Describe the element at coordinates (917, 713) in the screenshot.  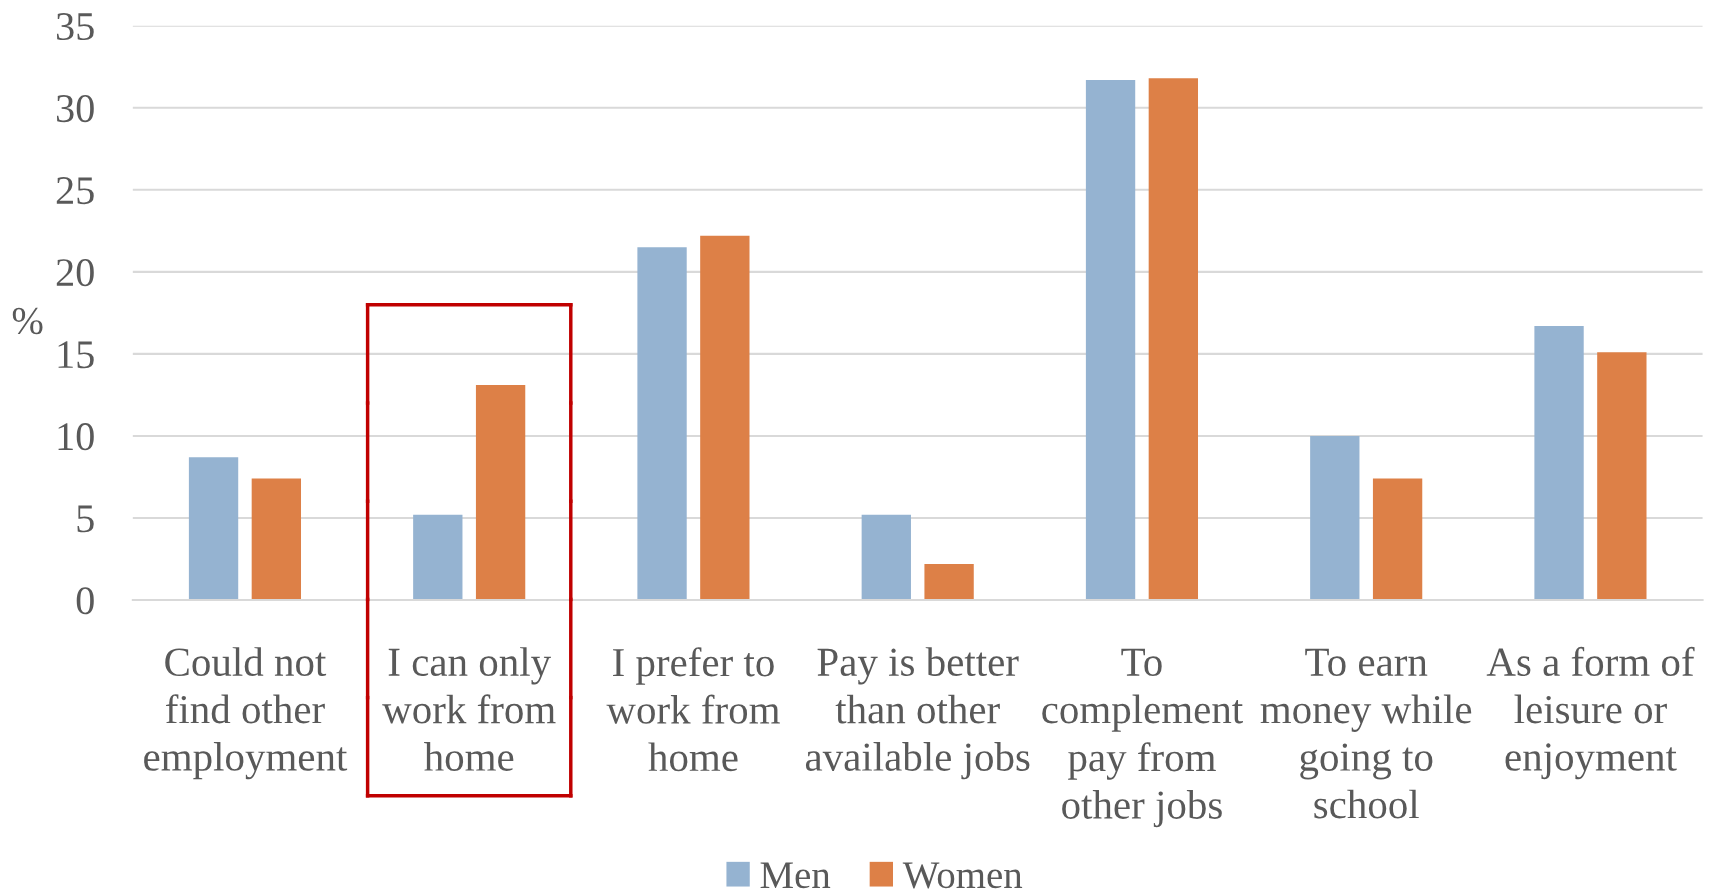
I see `x-tick-label: Pay is better than other available jobs` at that location.